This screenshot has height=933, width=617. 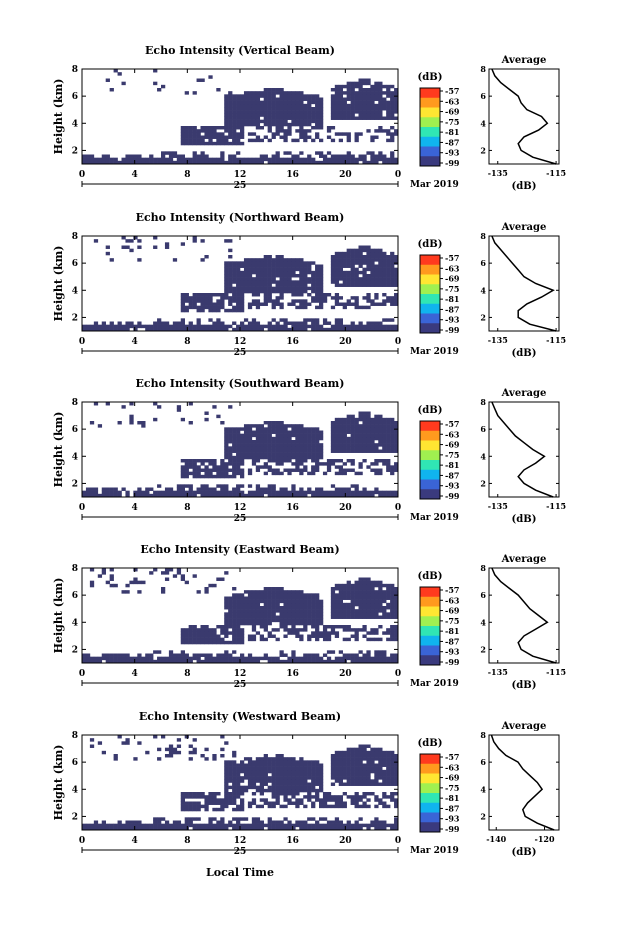 What do you see at coordinates (545, 839) in the screenshot?
I see `profile-x-tick-label: -120` at bounding box center [545, 839].